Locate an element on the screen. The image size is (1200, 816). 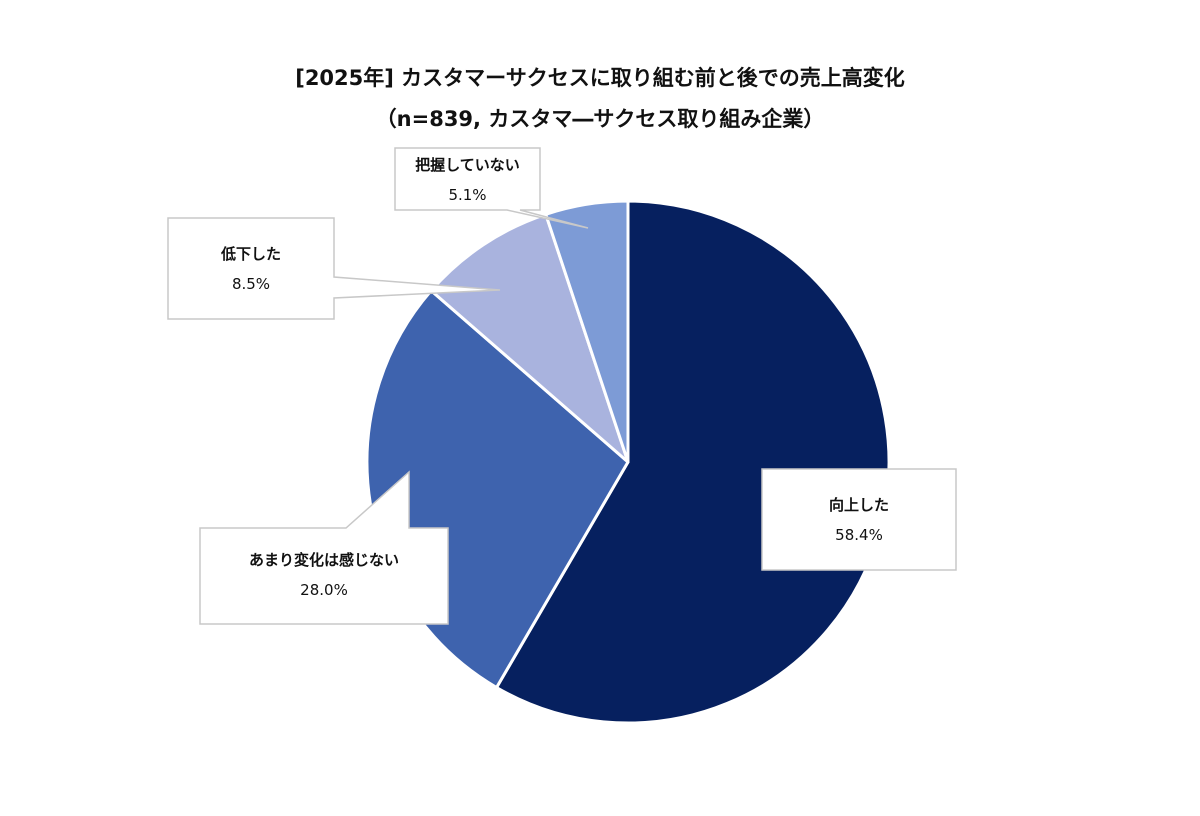
chart-subtitle: （n=839, カスタマ―サクセス取り組み企業） is located at coordinates (600, 119).